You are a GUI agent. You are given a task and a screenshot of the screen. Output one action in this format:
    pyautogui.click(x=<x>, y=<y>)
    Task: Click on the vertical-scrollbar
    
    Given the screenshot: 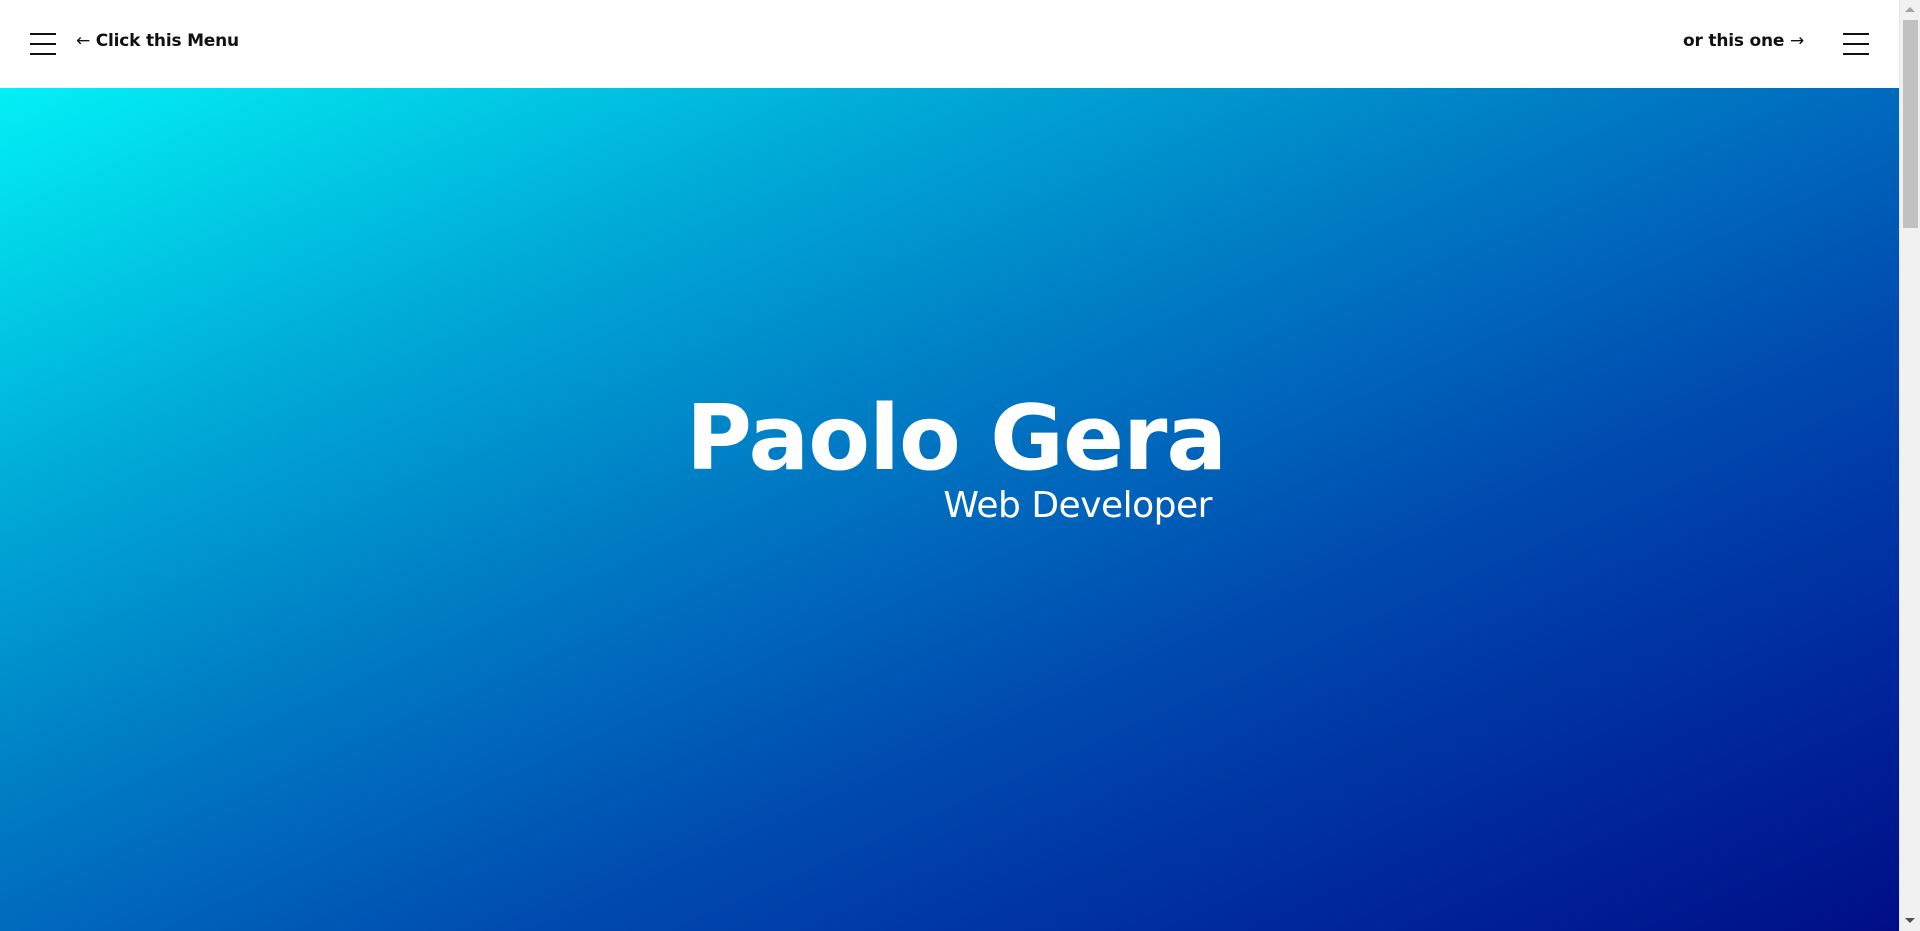 What is the action you would take?
    pyautogui.click(x=1909, y=465)
    